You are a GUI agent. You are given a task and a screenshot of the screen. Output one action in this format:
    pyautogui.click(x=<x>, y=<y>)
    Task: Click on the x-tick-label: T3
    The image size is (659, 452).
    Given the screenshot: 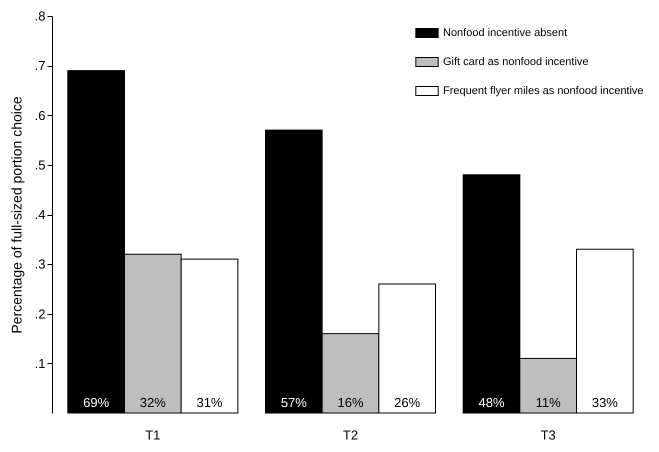 What is the action you would take?
    pyautogui.click(x=548, y=435)
    